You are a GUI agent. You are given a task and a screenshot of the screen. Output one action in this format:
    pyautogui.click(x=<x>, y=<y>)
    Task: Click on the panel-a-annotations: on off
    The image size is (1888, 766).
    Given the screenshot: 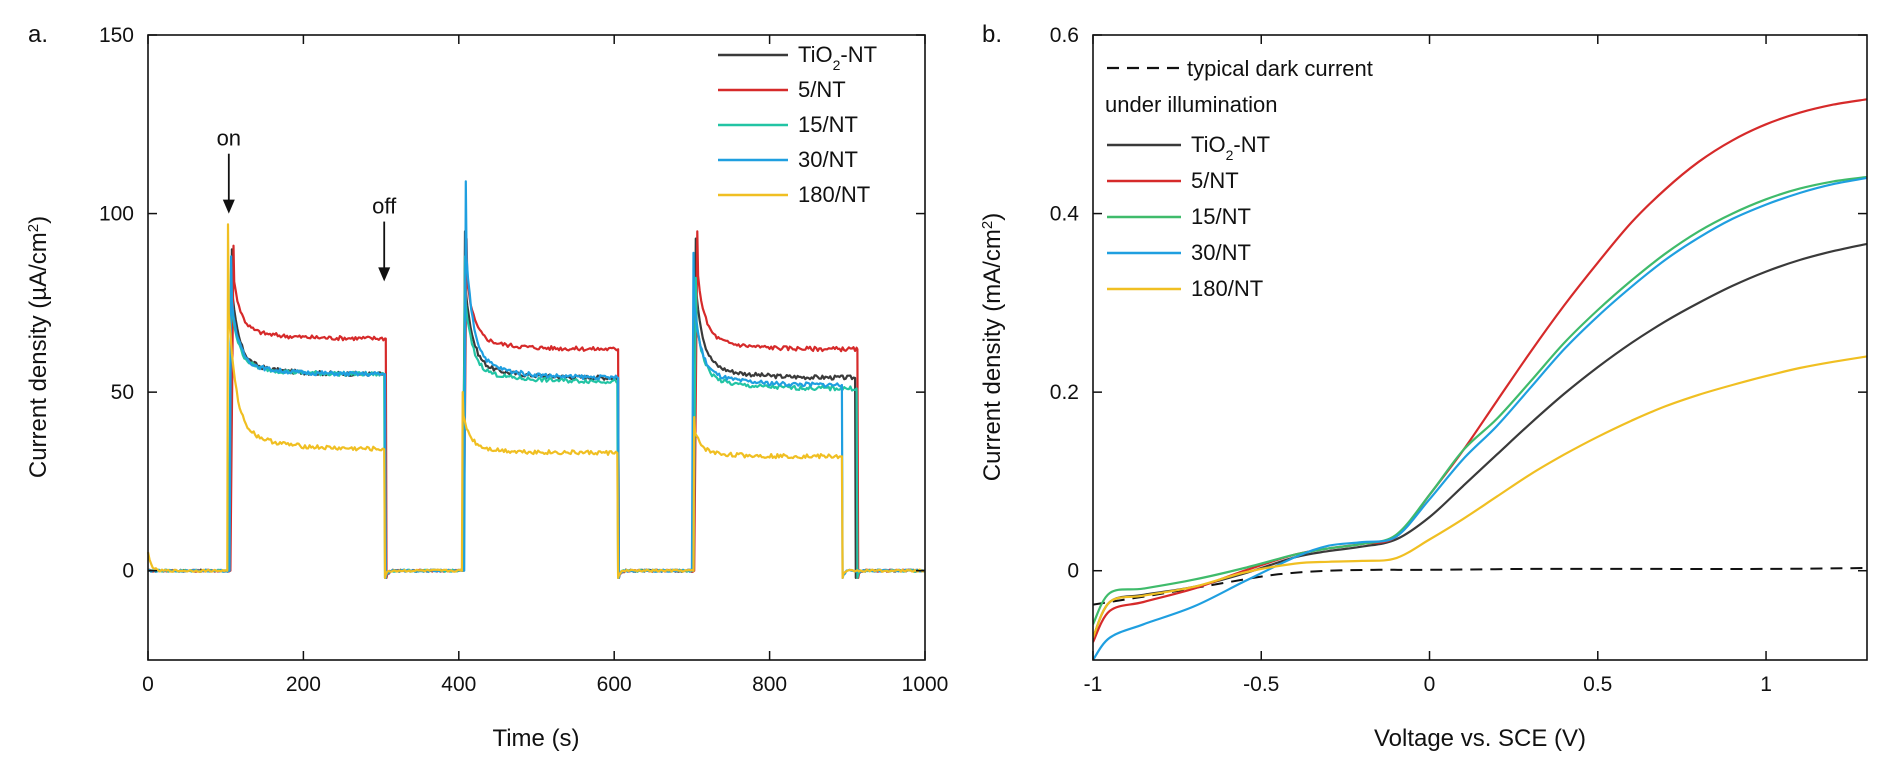 What is the action you would take?
    pyautogui.click(x=307, y=204)
    